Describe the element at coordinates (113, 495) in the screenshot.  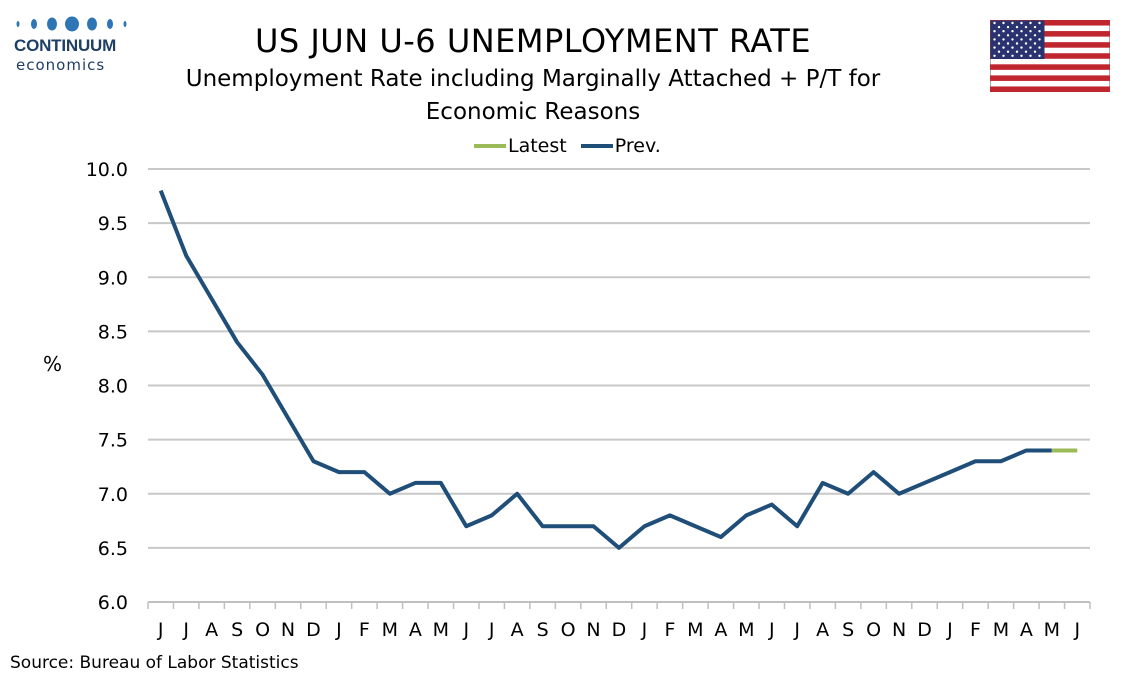
I see `y-tick-label: 7.0` at that location.